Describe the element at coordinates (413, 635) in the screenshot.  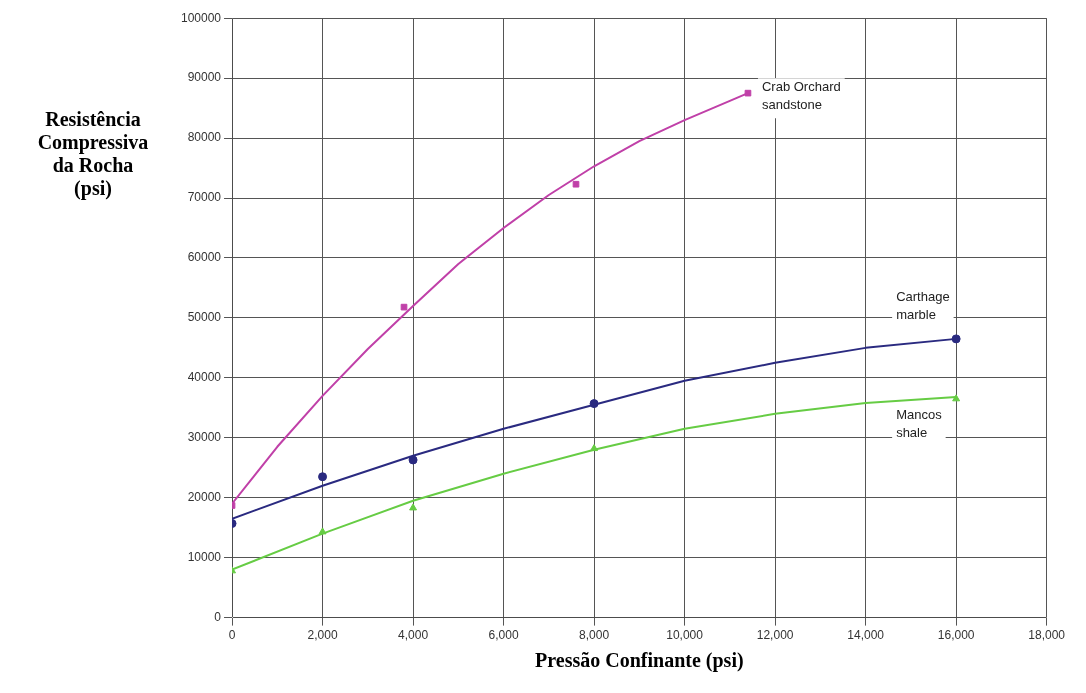
I see `x-tick-label: 4,000` at that location.